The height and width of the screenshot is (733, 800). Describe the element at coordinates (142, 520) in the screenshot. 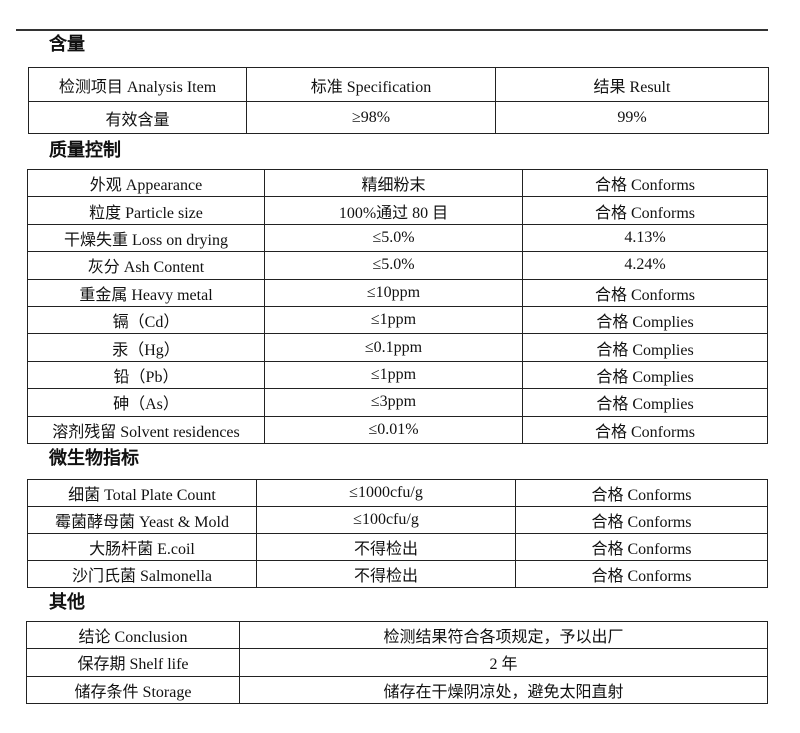

I see `item-cell: 霉菌酵母菌 Yeast & Mold` at that location.